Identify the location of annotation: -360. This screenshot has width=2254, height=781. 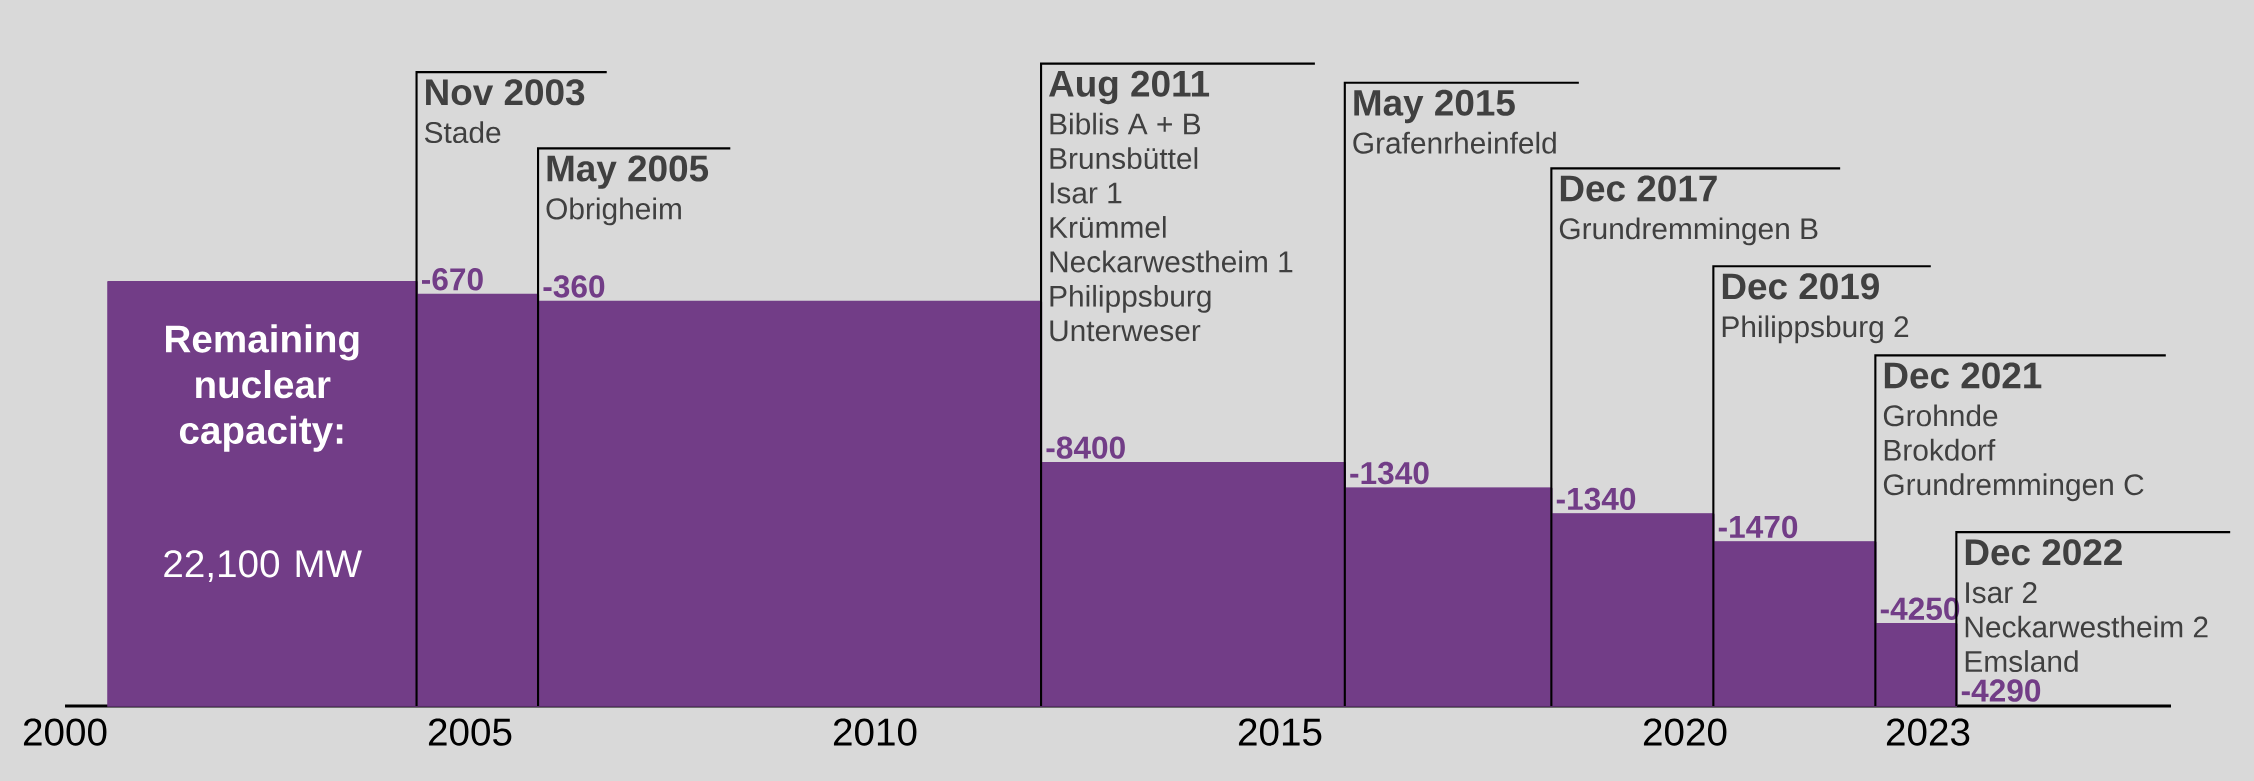
(574, 286).